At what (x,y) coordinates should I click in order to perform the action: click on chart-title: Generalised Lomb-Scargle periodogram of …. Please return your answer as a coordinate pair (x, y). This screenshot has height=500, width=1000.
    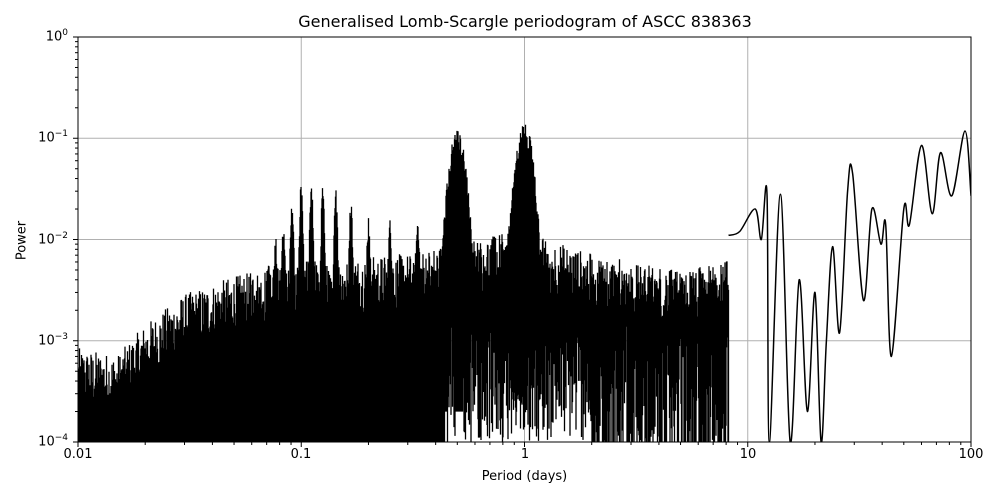
    Looking at the image, I should click on (525, 21).